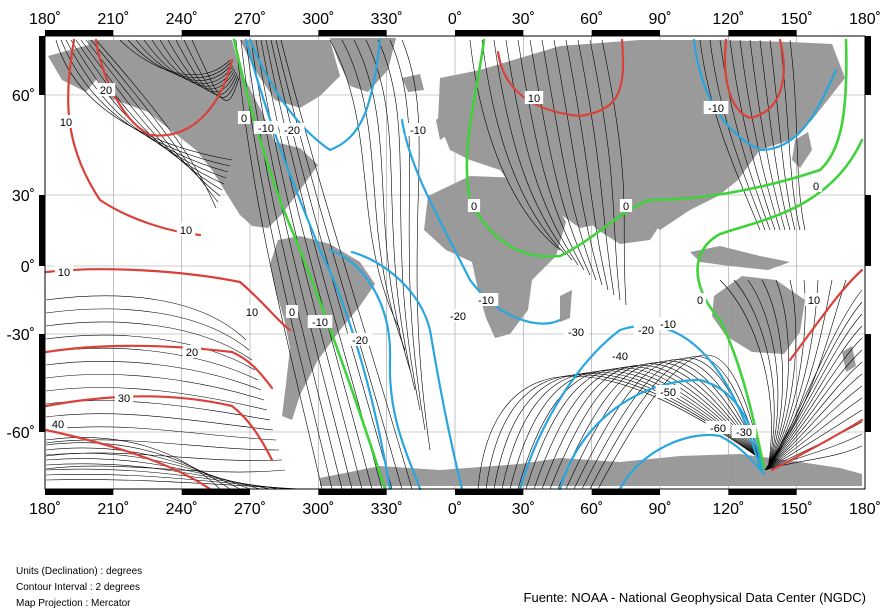 Image resolution: width=880 pixels, height=612 pixels. Describe the element at coordinates (728, 19) in the screenshot. I see `longitude-tick-top: 120˚` at that location.